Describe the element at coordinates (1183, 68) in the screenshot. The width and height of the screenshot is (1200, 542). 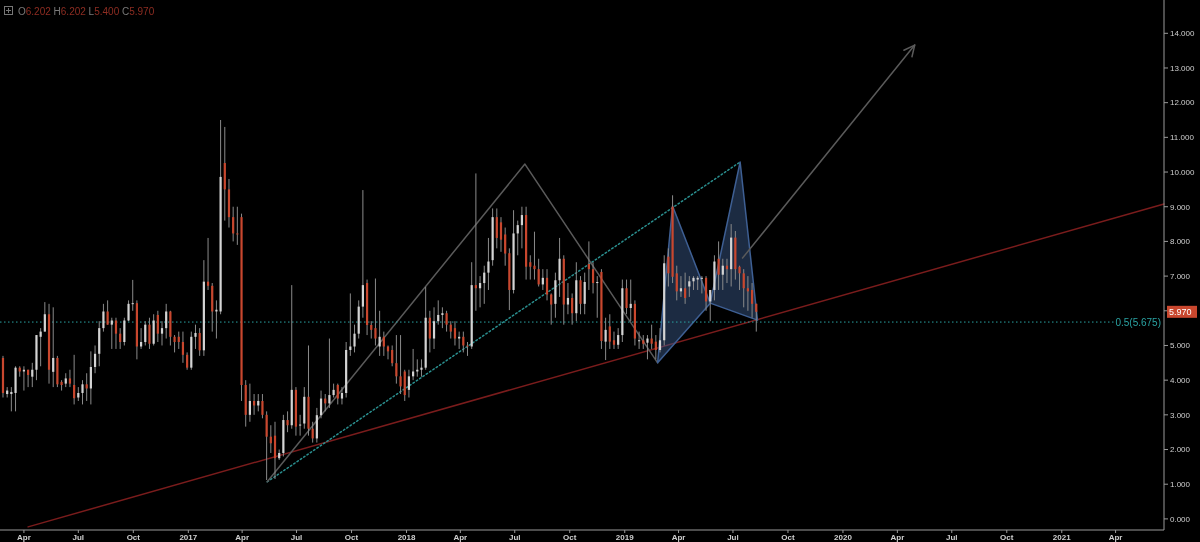
I see `y-tick-label: 13.000` at that location.